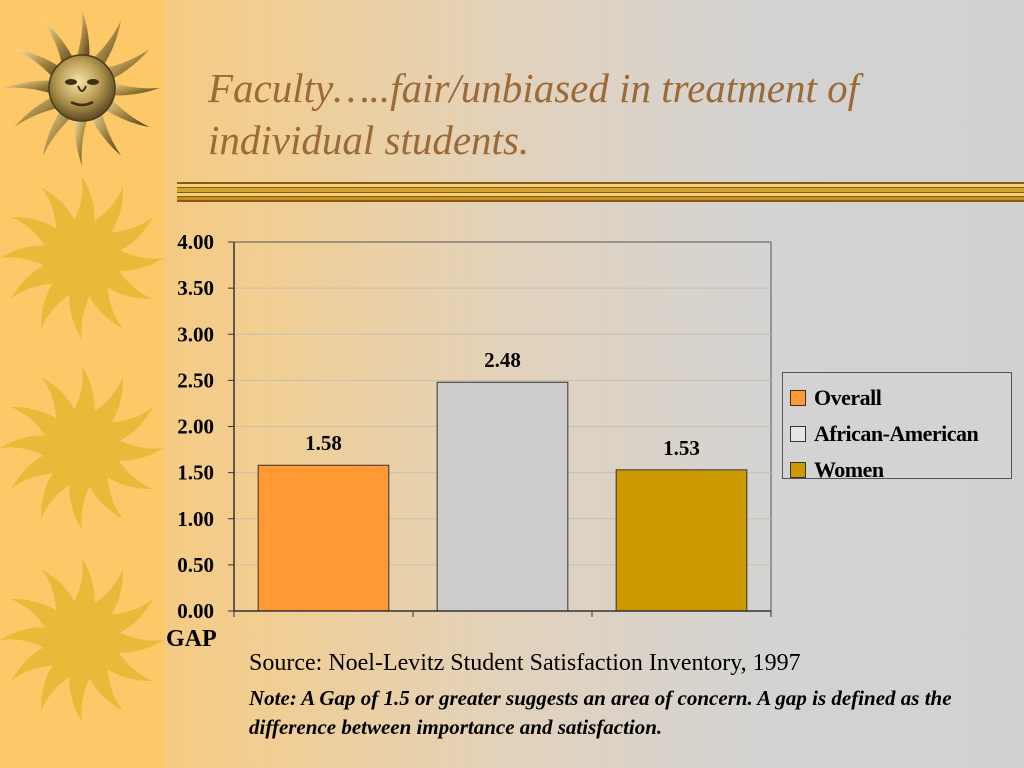  Describe the element at coordinates (195, 611) in the screenshot. I see `y-tick-label: 0.00` at that location.